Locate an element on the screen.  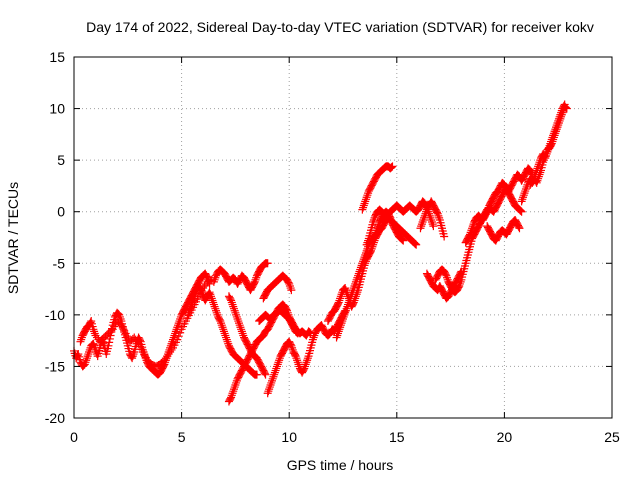
y-tick-label: 15 is located at coordinates (57, 57).